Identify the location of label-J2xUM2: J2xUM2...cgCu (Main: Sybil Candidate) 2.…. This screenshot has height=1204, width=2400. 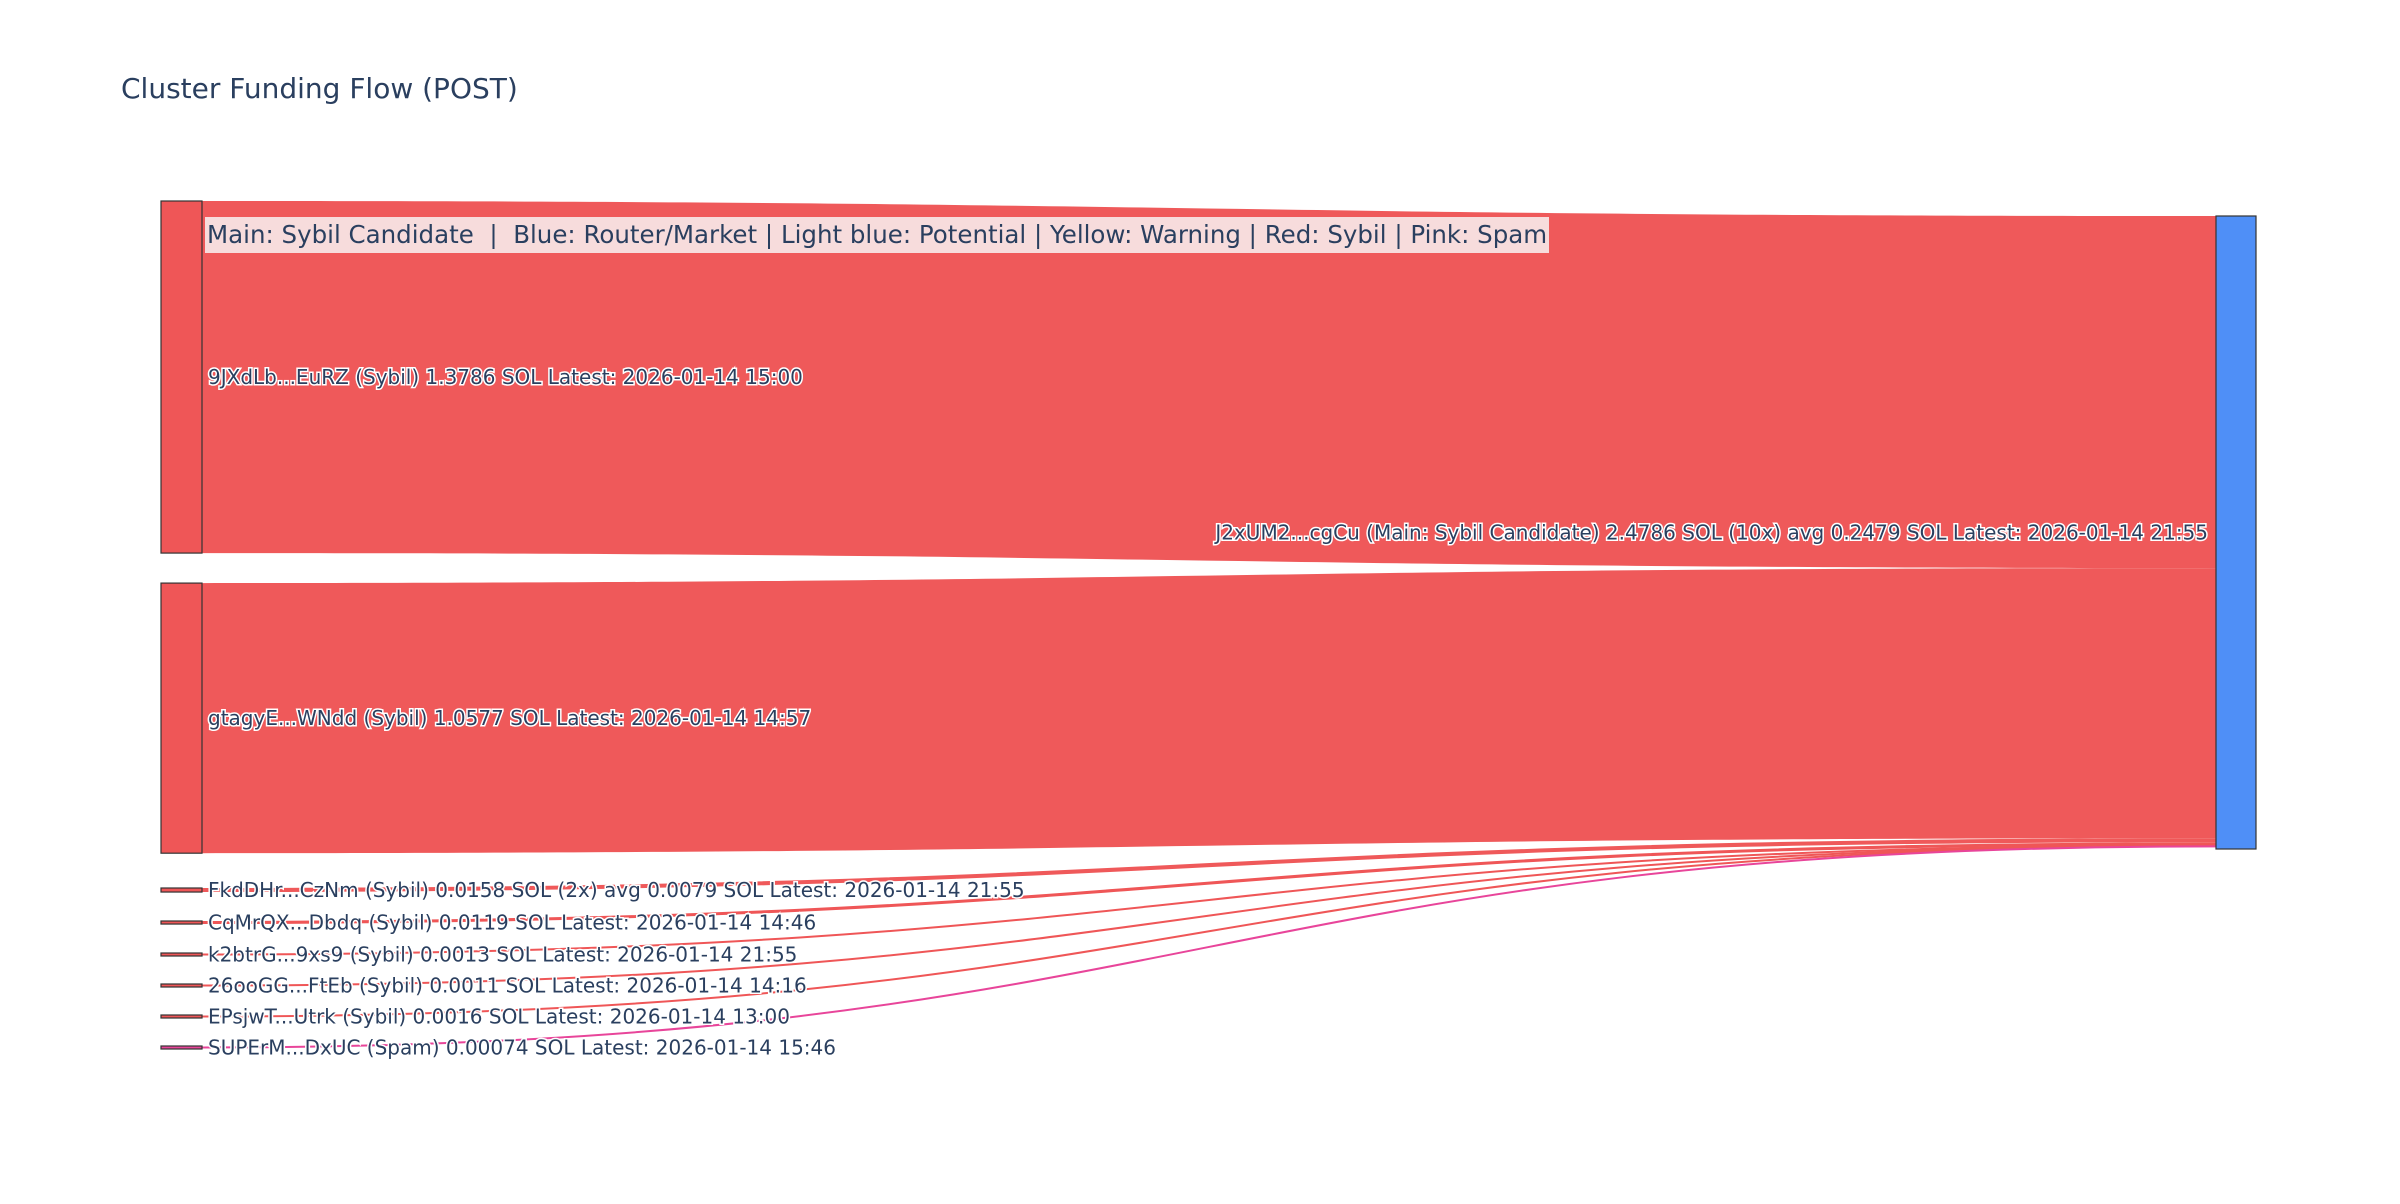
(1710, 533).